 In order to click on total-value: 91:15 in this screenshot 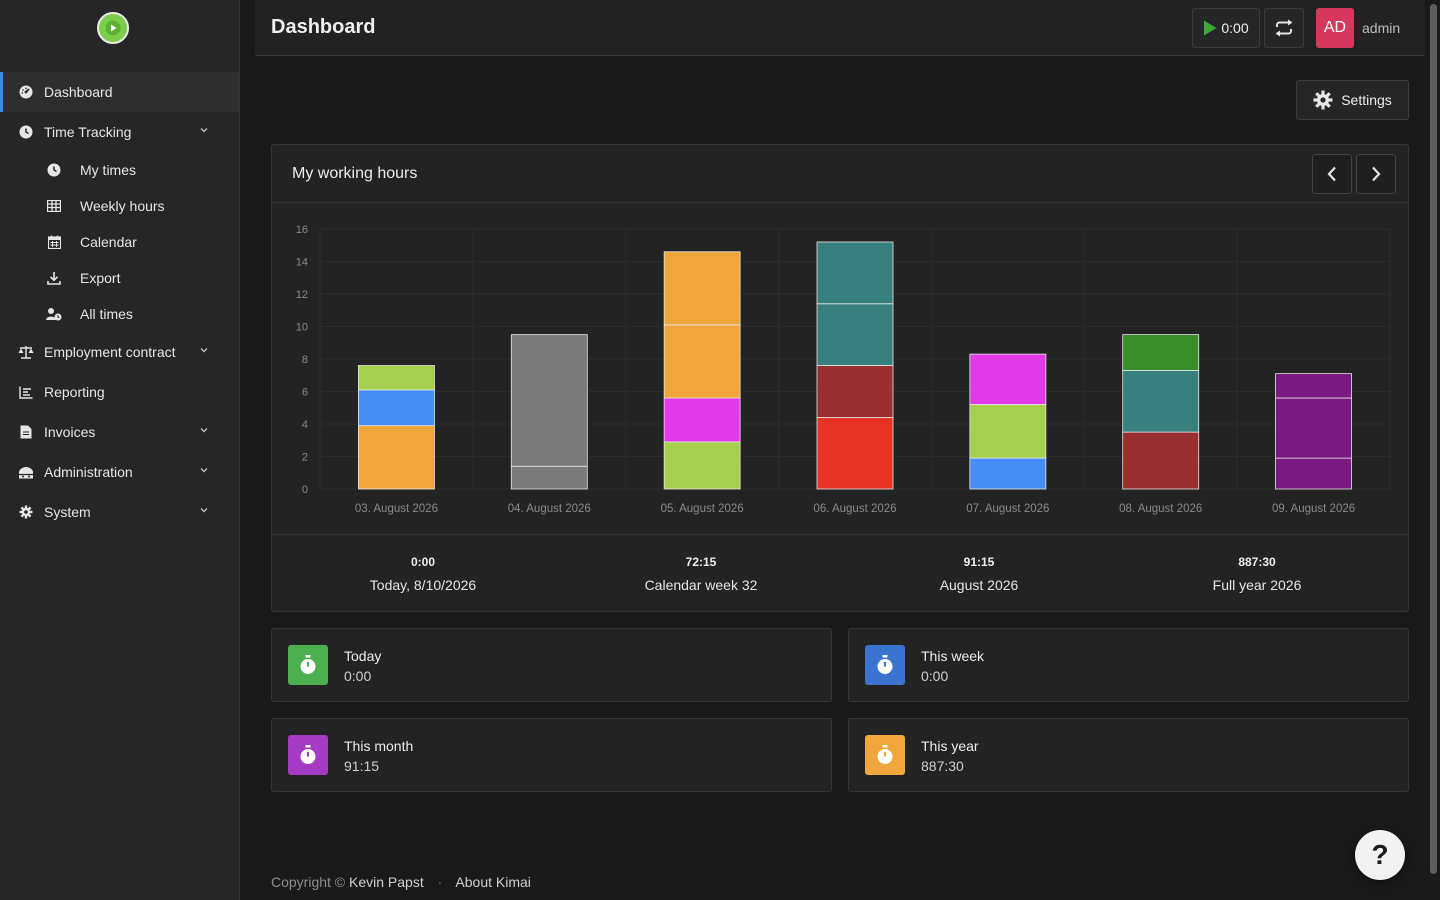, I will do `click(979, 562)`.